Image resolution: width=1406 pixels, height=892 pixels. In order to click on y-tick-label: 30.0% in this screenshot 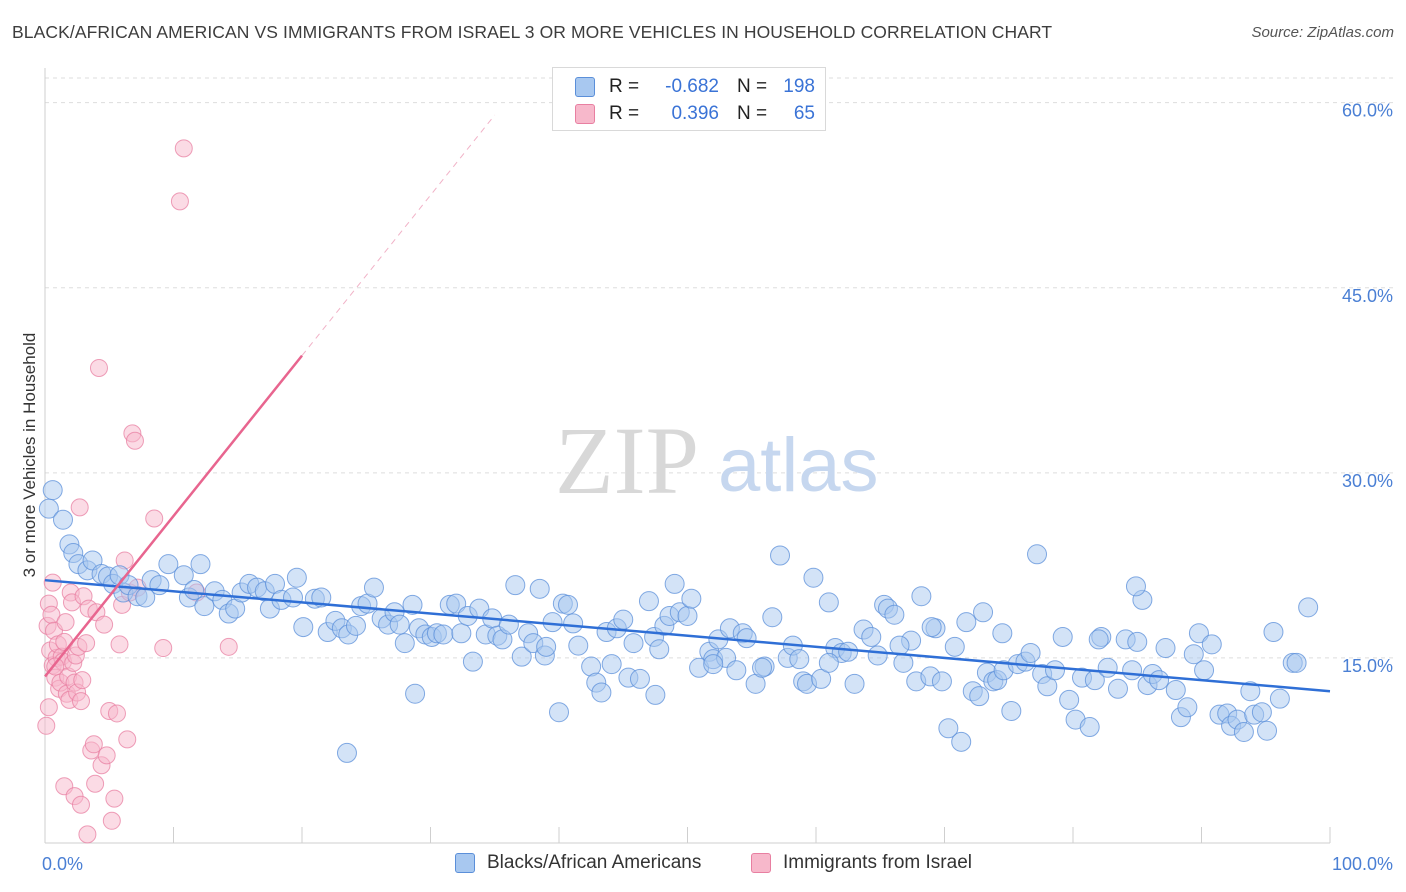, I will do `click(1367, 481)`.